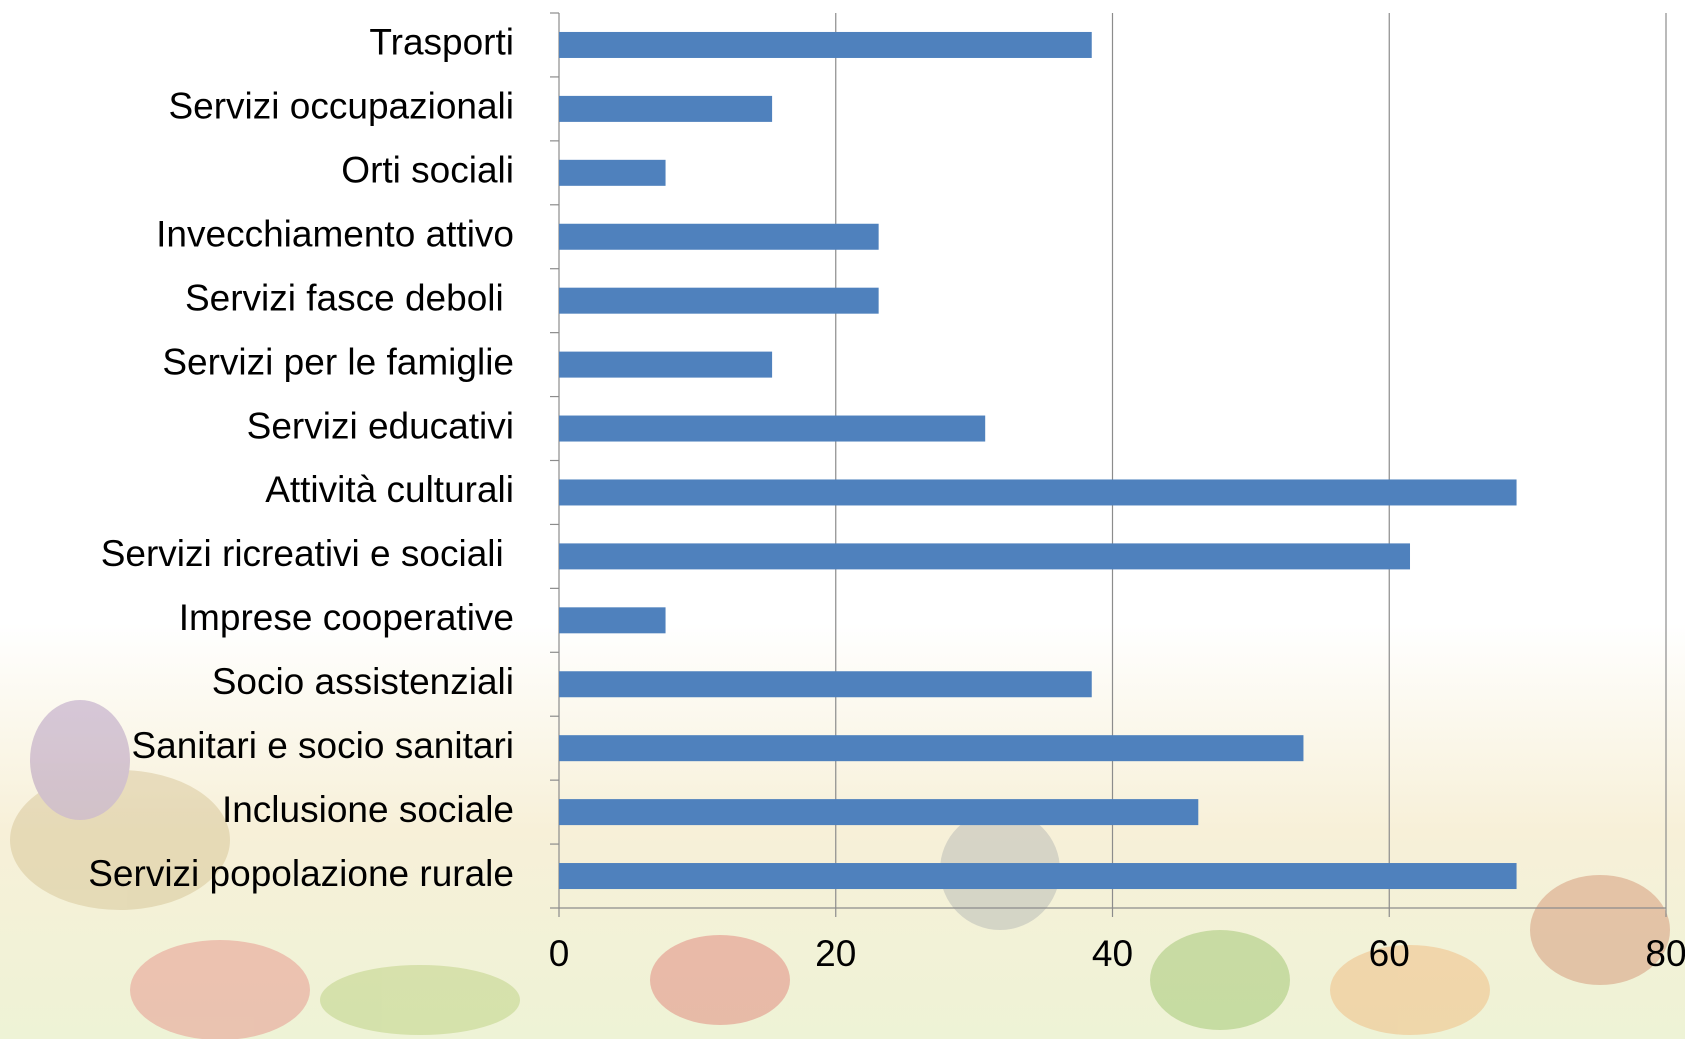 This screenshot has width=1685, height=1039. Describe the element at coordinates (368, 809) in the screenshot. I see `y-tick-label: Inclusione sociale` at that location.